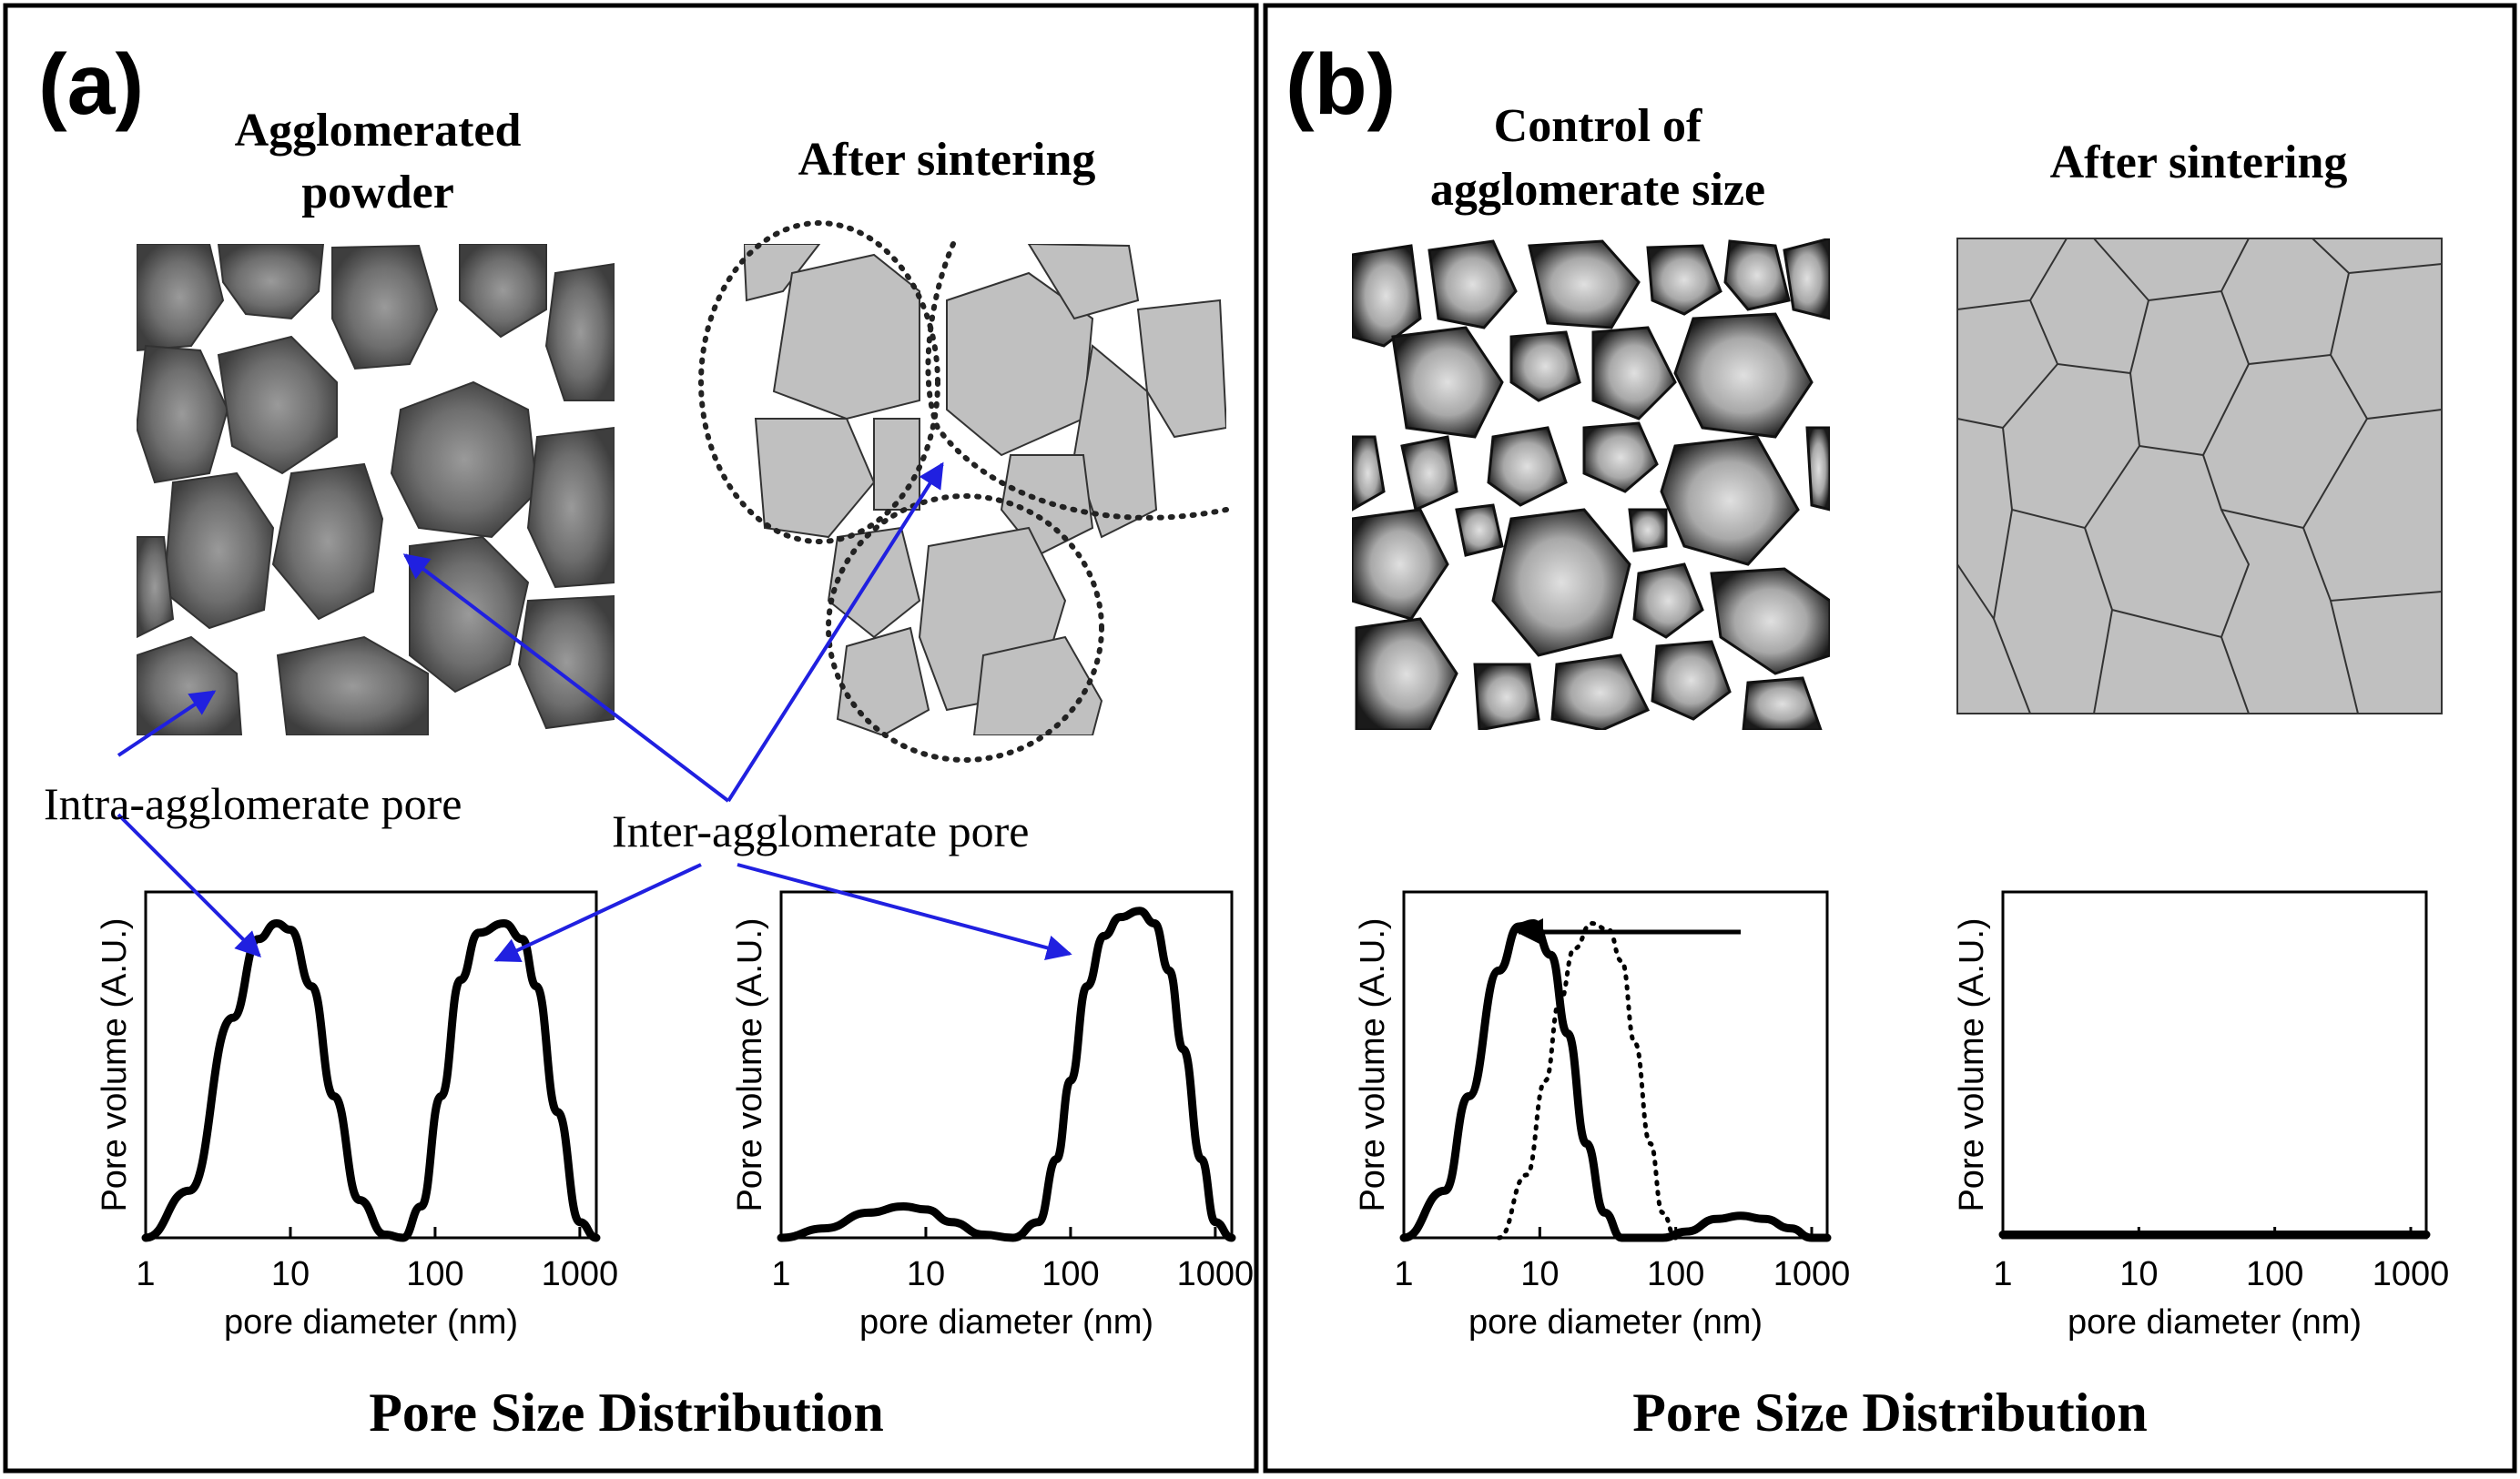 This screenshot has height=1479, width=2520. What do you see at coordinates (964, 491) in the screenshot?
I see `sintered-agglomerates-image` at bounding box center [964, 491].